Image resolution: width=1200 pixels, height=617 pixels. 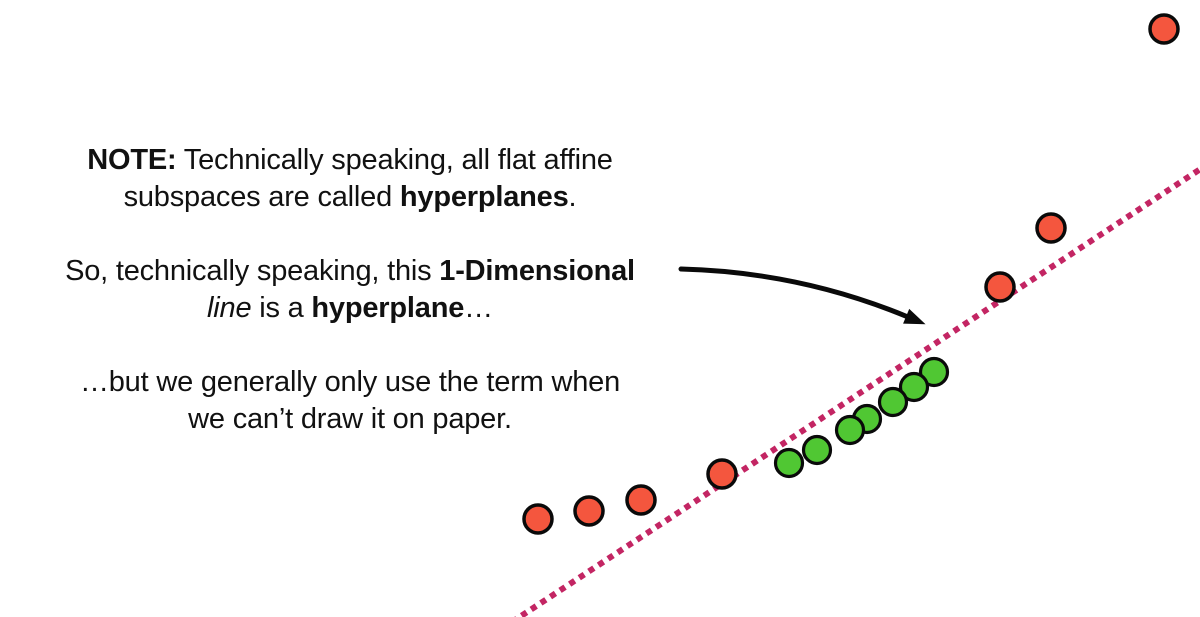 I want to click on note-text-bold: hyperplanes, so click(x=484, y=197).